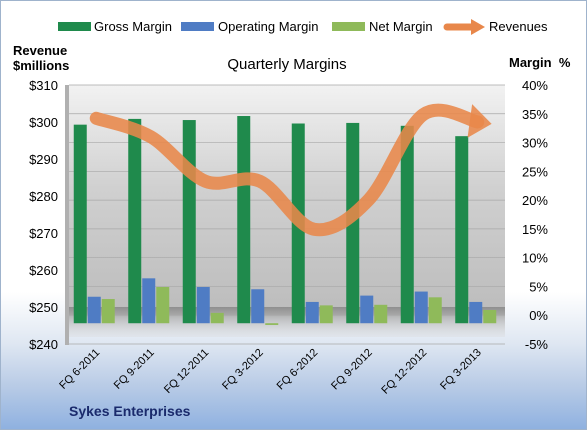 The width and height of the screenshot is (587, 436). Describe the element at coordinates (43, 270) in the screenshot. I see `left-tick-label: $260` at that location.